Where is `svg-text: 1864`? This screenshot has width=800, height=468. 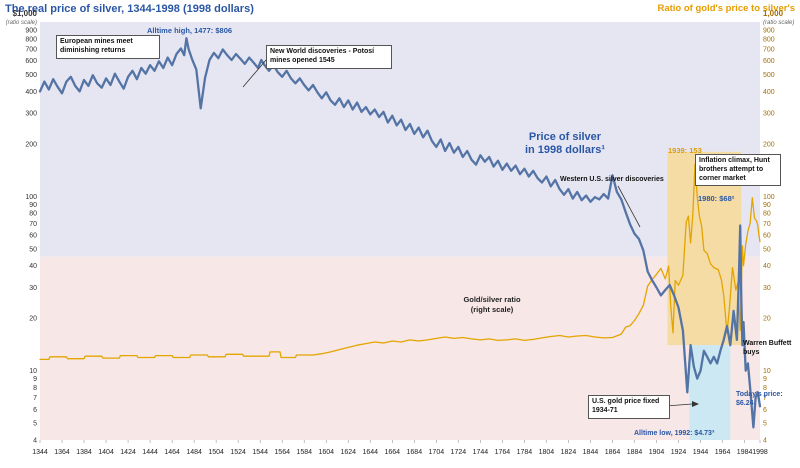 svg-text: 1864 is located at coordinates (613, 452).